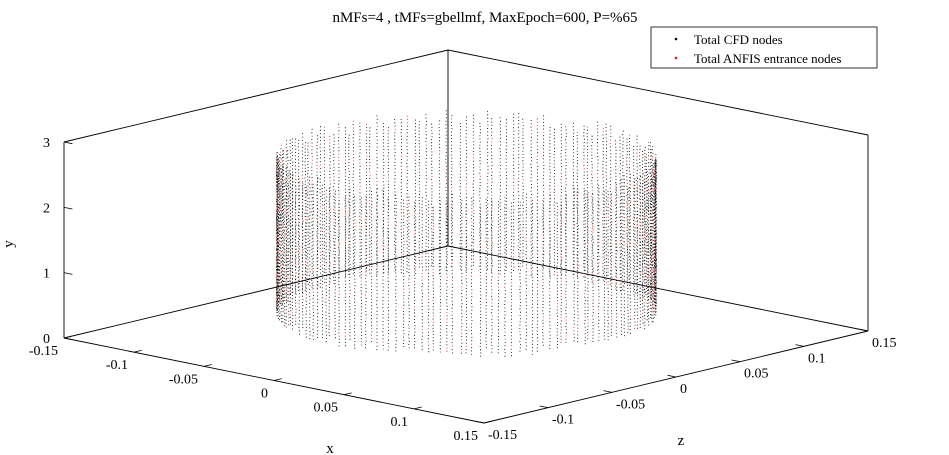 Image resolution: width=949 pixels, height=455 pixels. Describe the element at coordinates (676, 58) in the screenshot. I see `legend-marker-anfis` at that location.